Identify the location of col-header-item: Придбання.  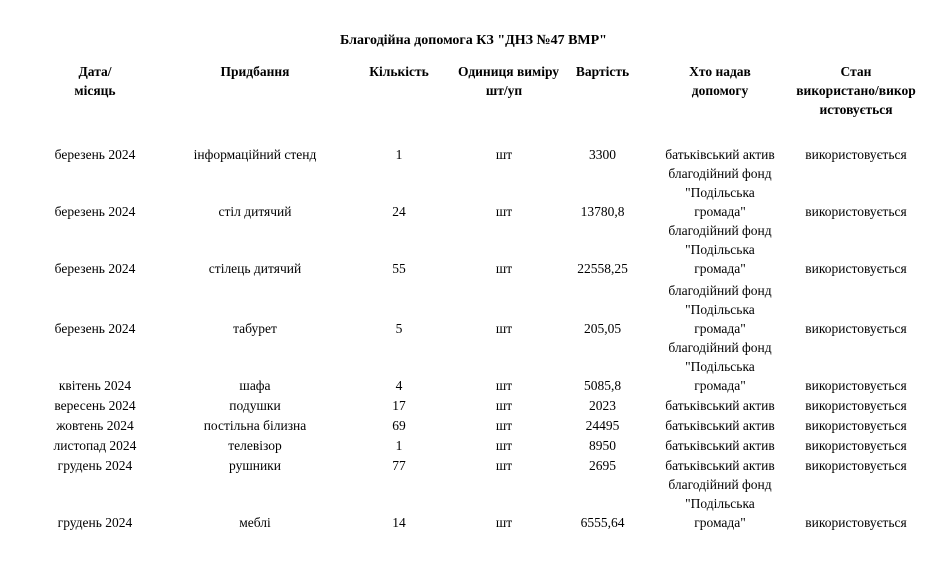
(255, 71).